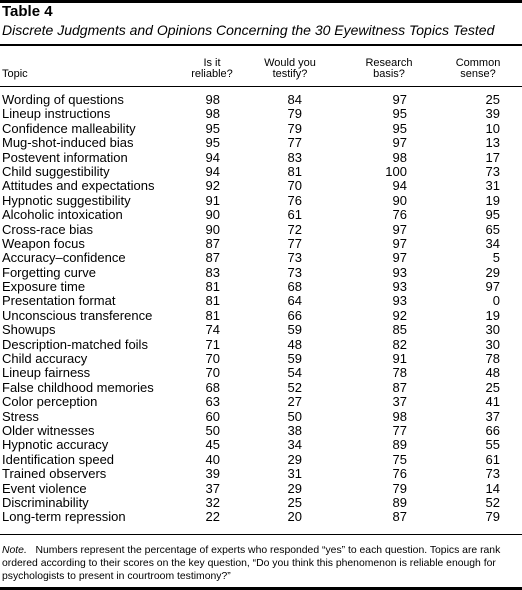 This screenshot has height=590, width=522. Describe the element at coordinates (492, 243) in the screenshot. I see `cell-common: 34` at that location.